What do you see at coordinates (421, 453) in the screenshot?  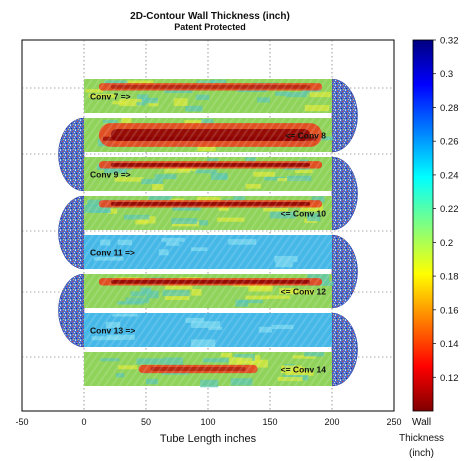 I see `colorbar-label-line-3: (inch)` at bounding box center [421, 453].